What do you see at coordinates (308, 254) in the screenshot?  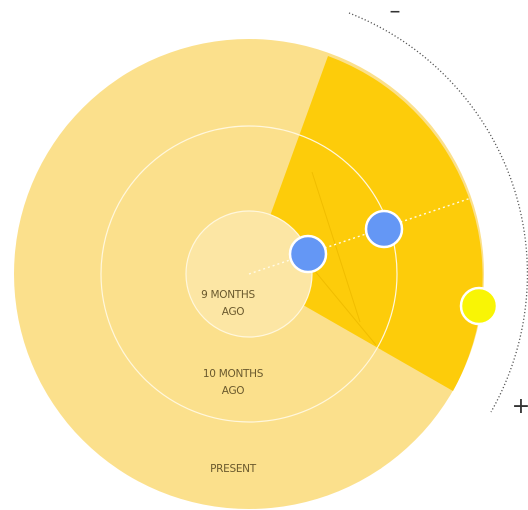 I see `marker-blue-circle-inner` at bounding box center [308, 254].